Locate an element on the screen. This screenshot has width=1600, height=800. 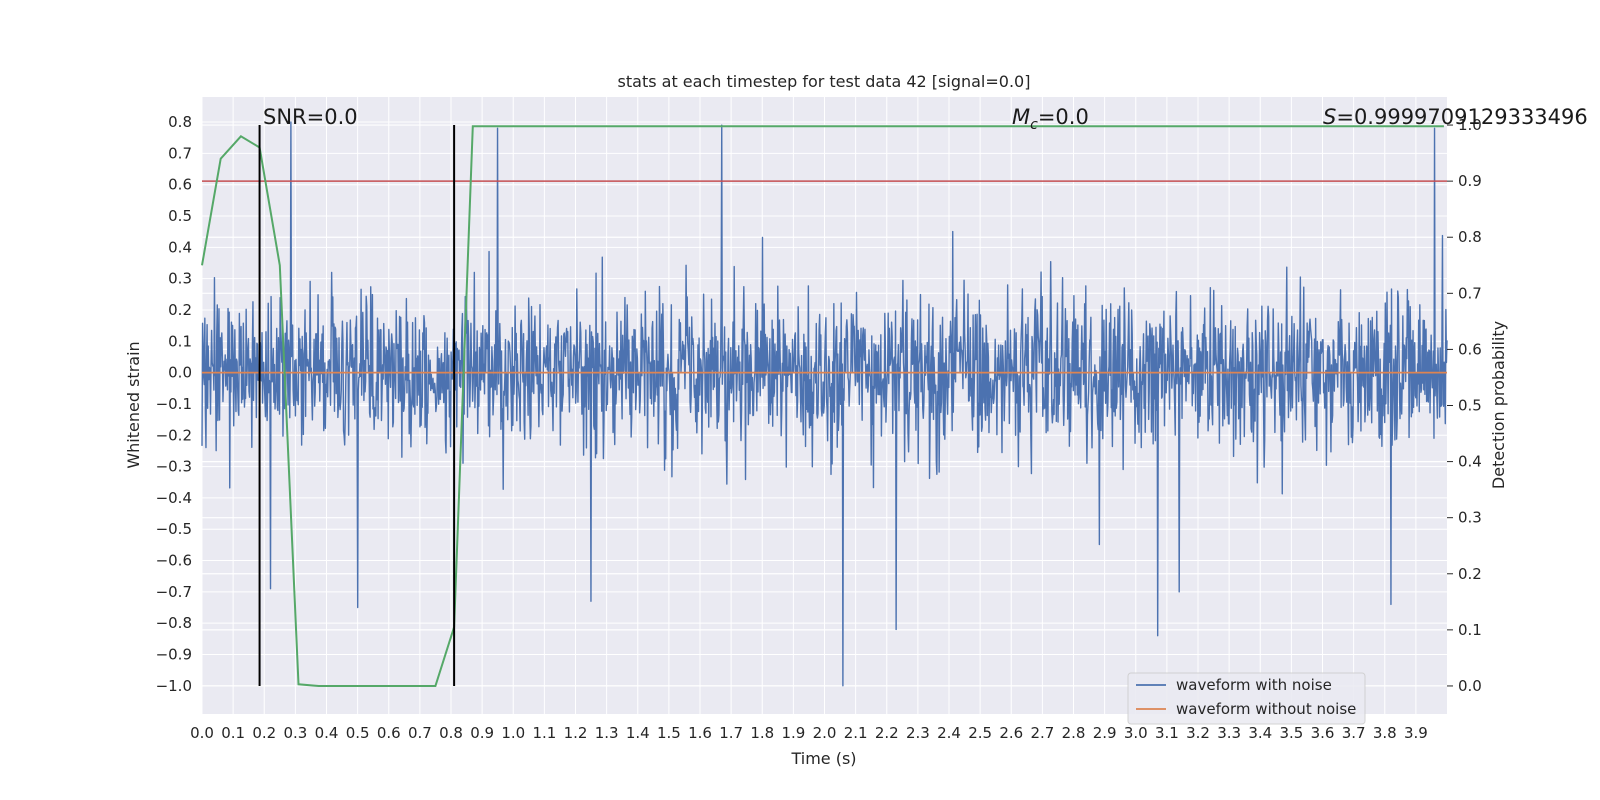
mc-value: =0.0 is located at coordinates (1063, 117).